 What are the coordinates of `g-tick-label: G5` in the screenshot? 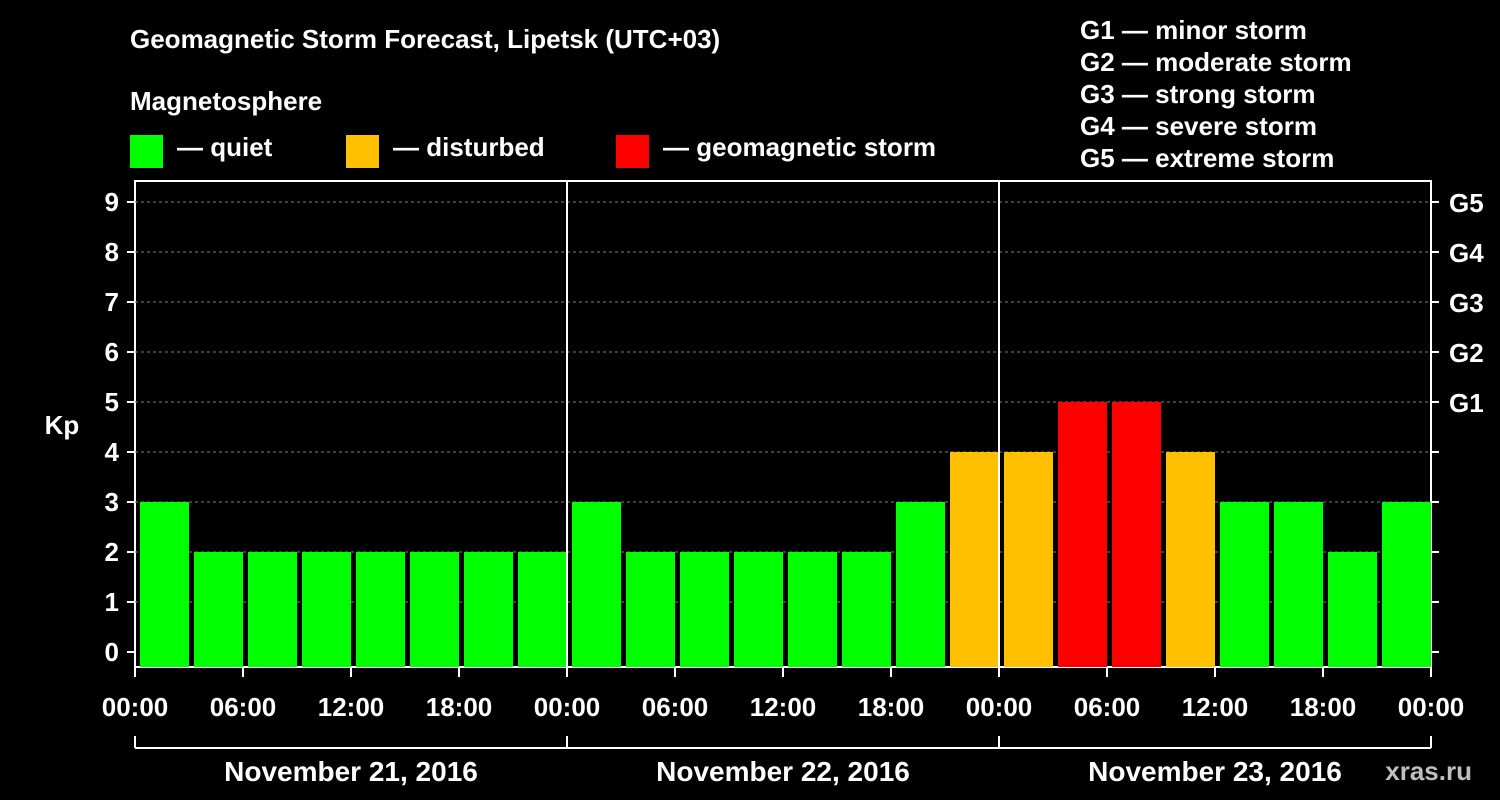 It's located at (1466, 203).